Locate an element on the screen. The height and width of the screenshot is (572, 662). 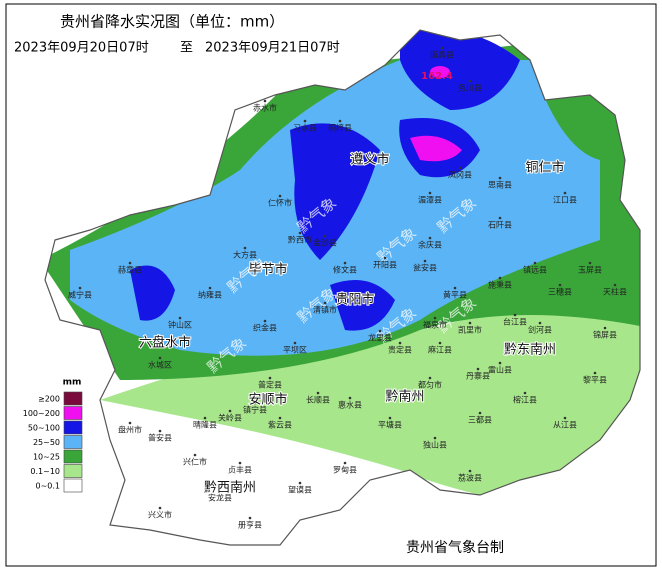
county-label: 麻江县 is located at coordinates (440, 350).